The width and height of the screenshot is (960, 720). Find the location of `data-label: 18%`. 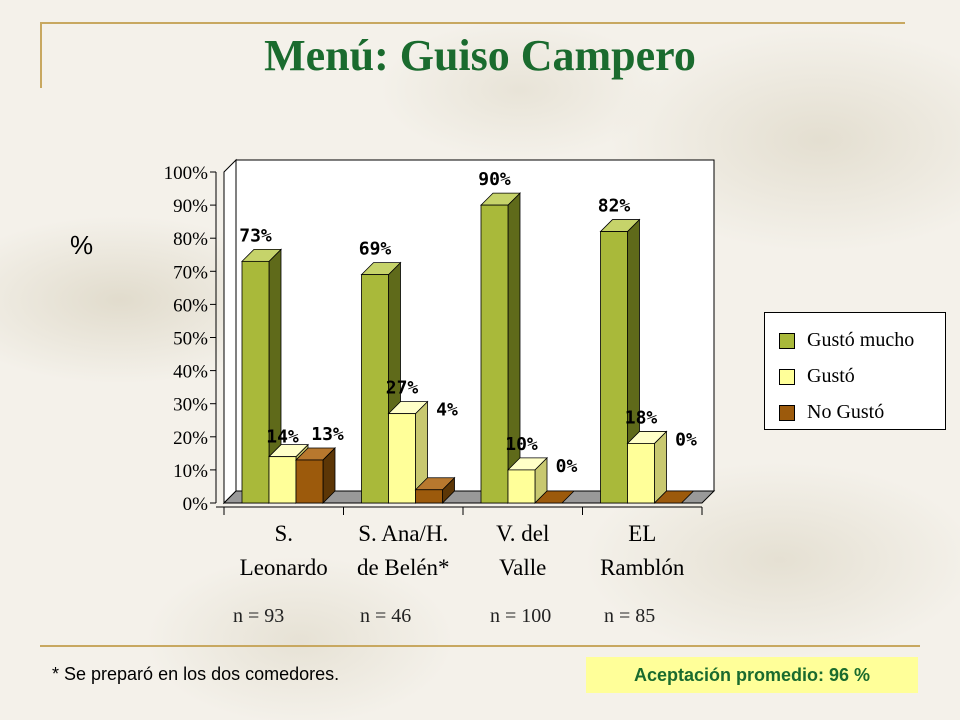

data-label: 18% is located at coordinates (641, 417).